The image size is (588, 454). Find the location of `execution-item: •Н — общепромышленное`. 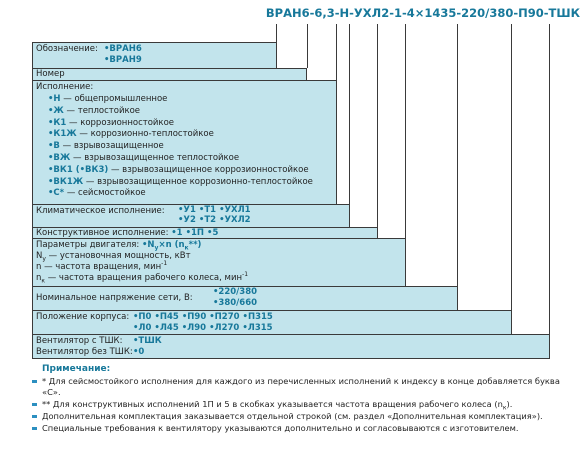

execution-item: •Н — общепромышленное is located at coordinates (107, 99).